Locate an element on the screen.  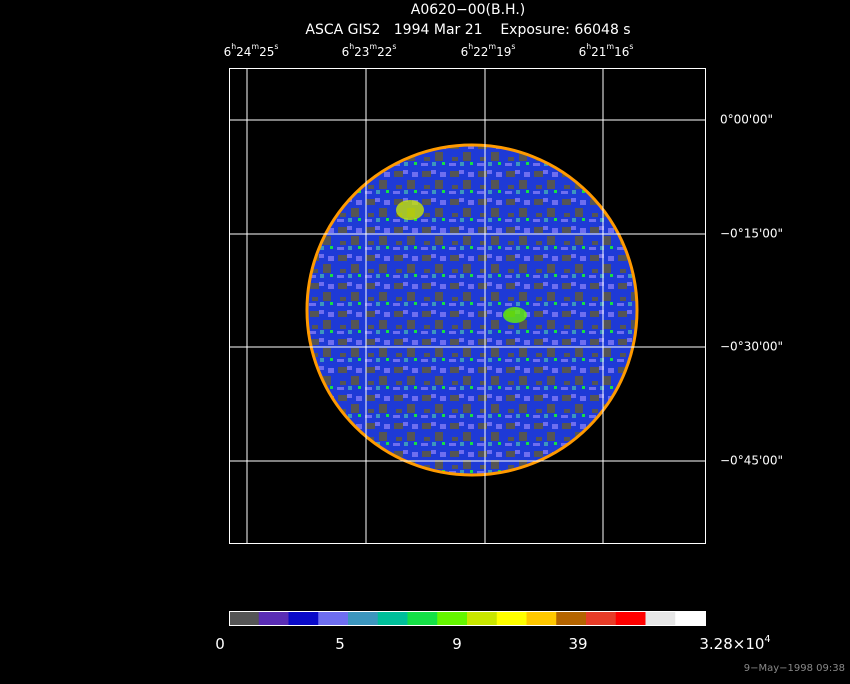
dec-label: −0°15'00" is located at coordinates (751, 234).